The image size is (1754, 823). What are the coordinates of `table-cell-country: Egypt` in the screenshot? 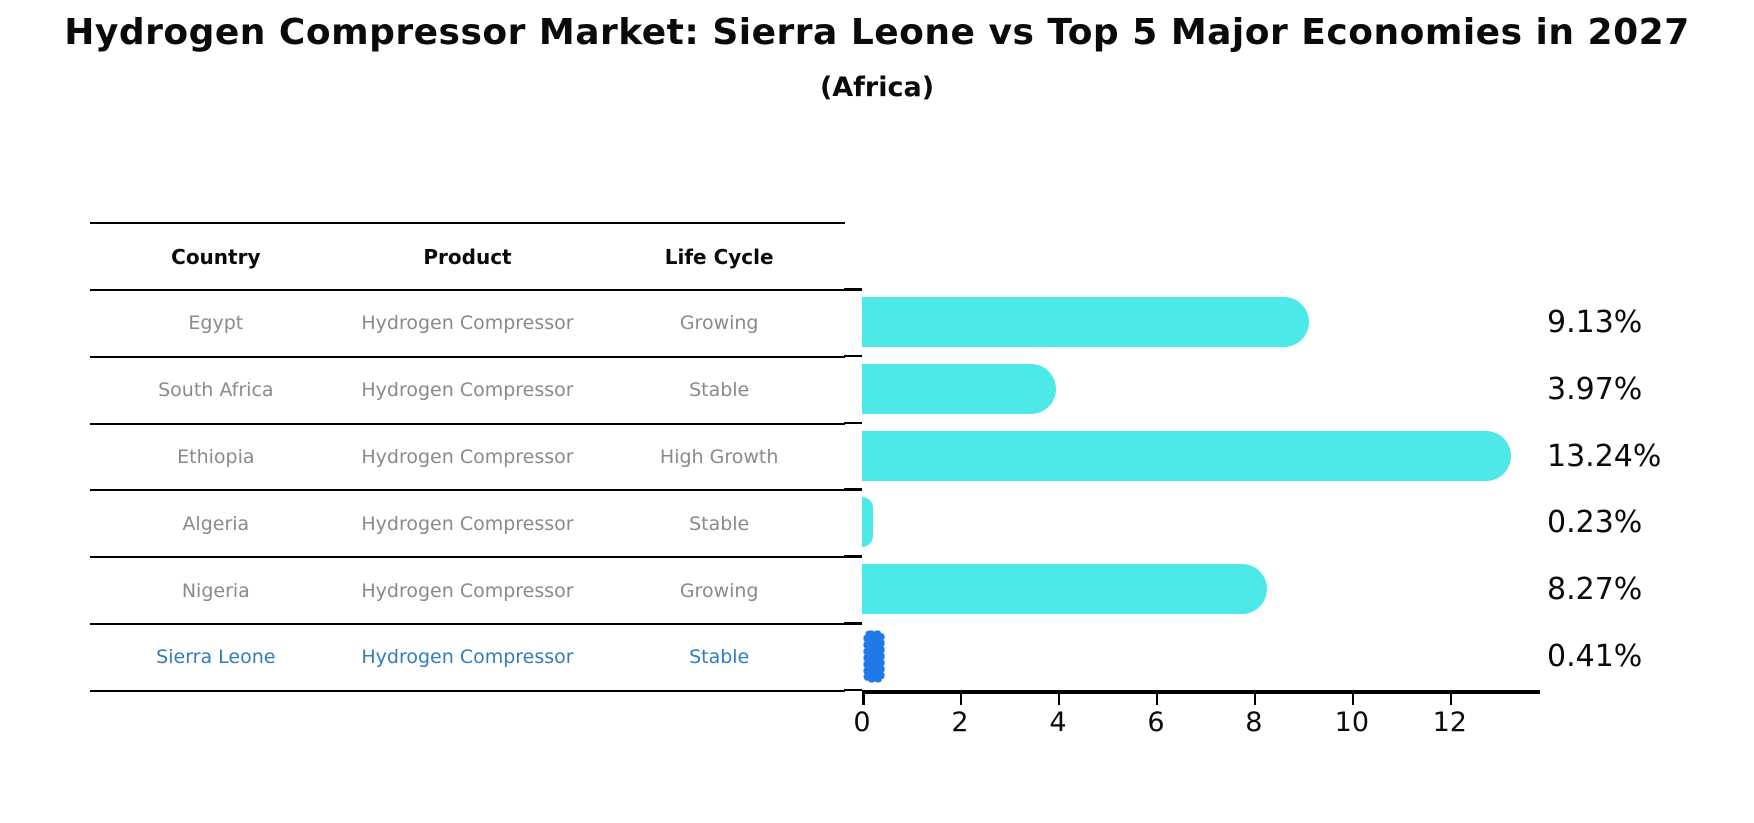 It's located at (216, 323).